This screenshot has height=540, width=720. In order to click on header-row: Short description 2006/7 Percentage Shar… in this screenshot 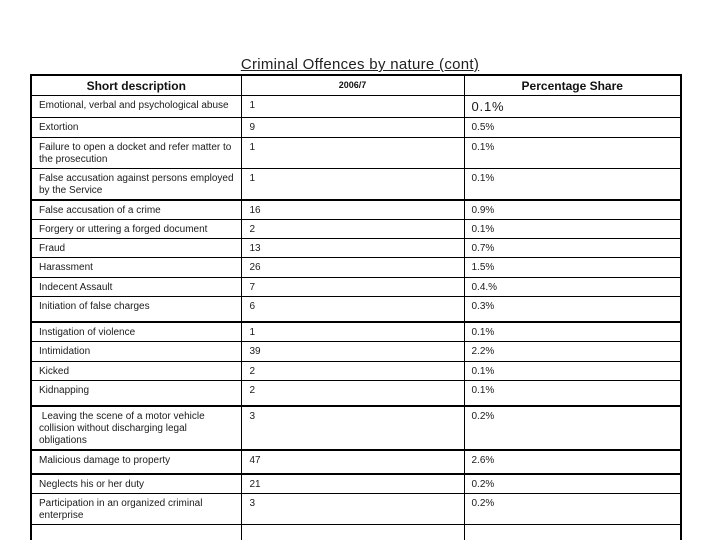, I will do `click(356, 85)`.